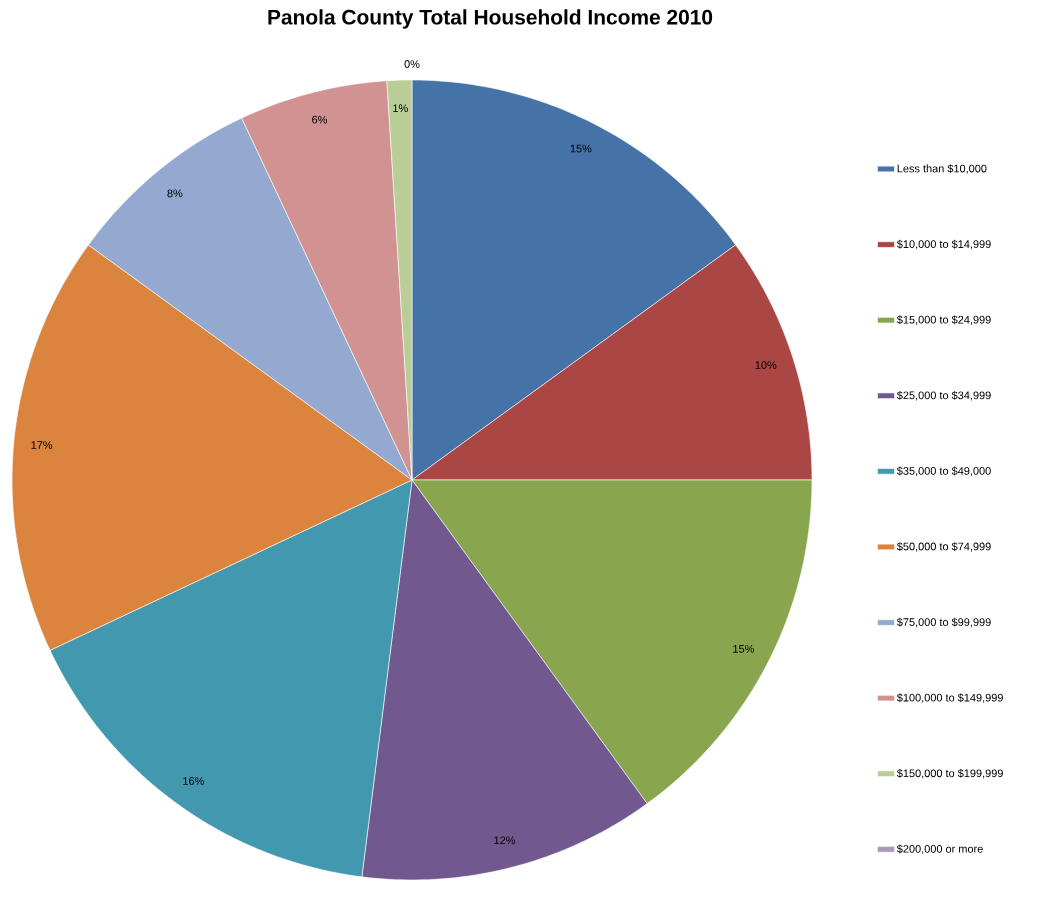  Describe the element at coordinates (939, 849) in the screenshot. I see `legend-label: $200,000 or more` at that location.